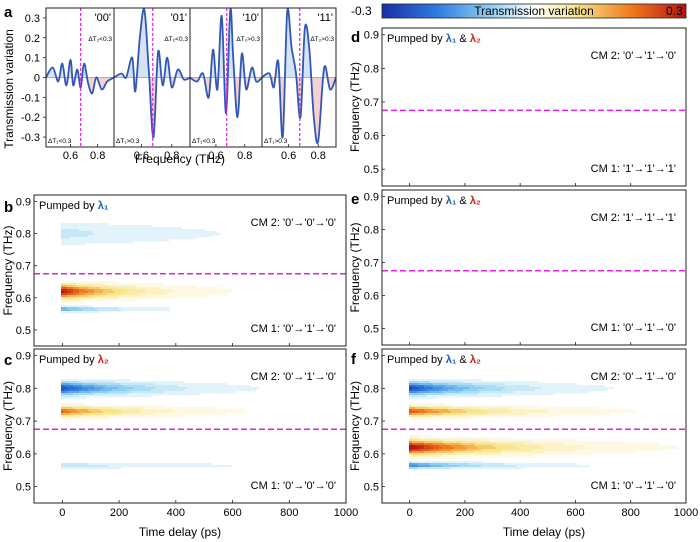 The height and width of the screenshot is (542, 700). Describe the element at coordinates (276, 141) in the screenshot. I see `delta-t1-label: ΔT₁>0.3` at that location.